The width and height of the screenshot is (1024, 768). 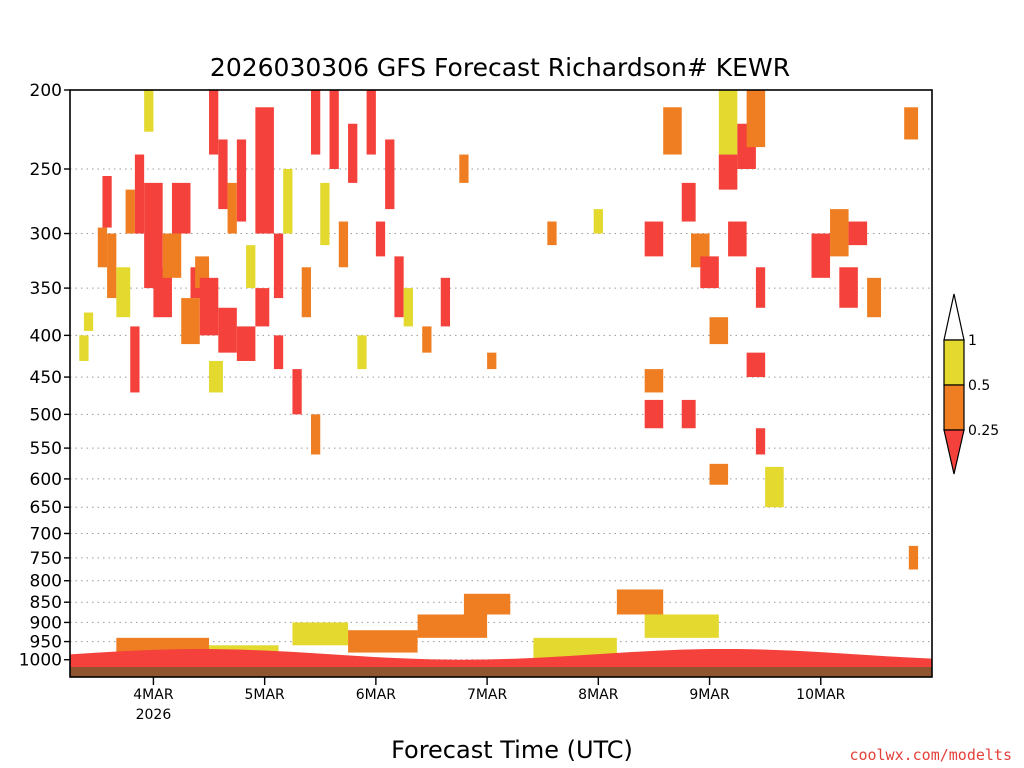 I want to click on y-tick-label: 800, so click(x=46, y=582).